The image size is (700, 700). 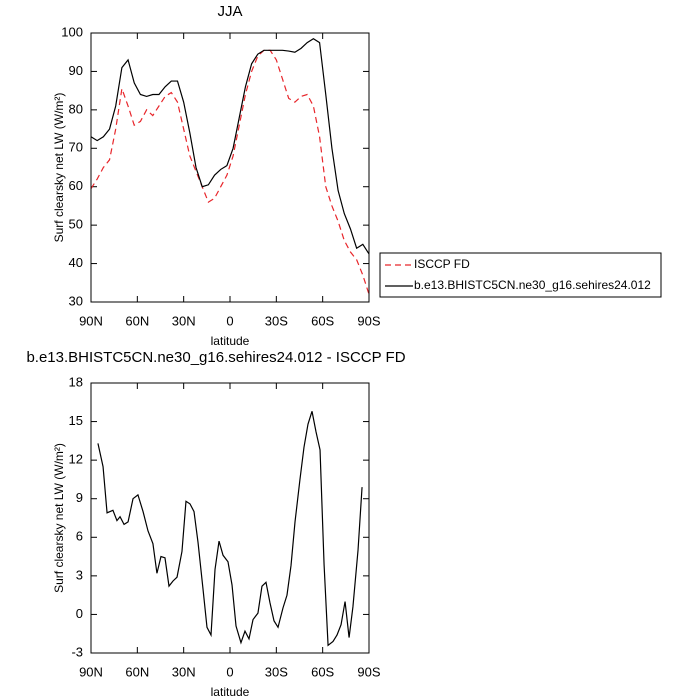 I want to click on chart-title: JJA, so click(x=229, y=11).